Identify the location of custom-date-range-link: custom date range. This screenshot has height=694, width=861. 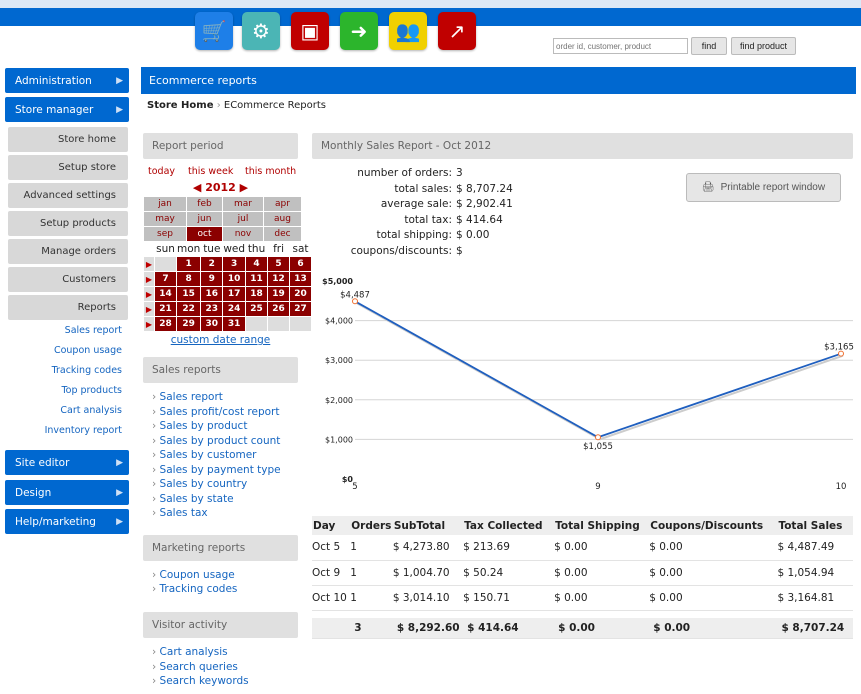
(220, 340).